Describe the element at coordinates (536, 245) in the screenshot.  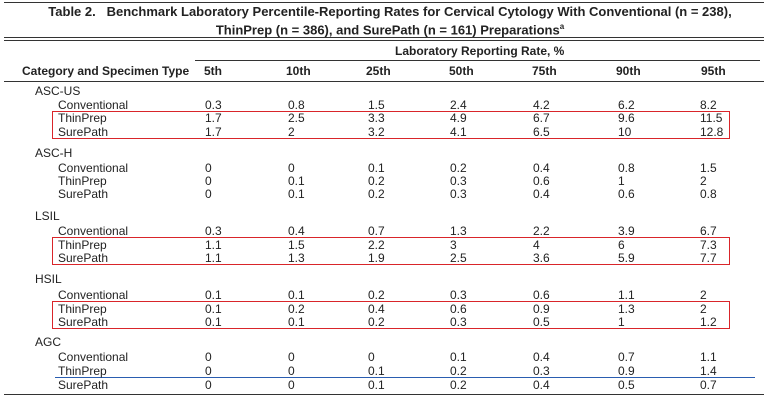
I see `cell-value: 4` at that location.